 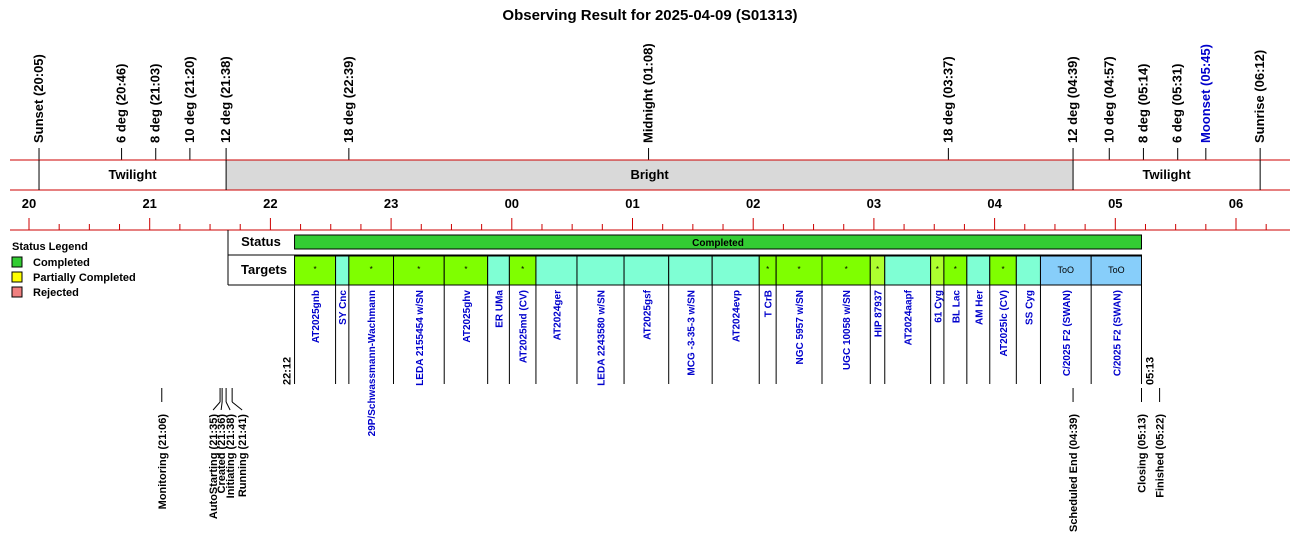 I want to click on event-label: Midnight (01:08), so click(x=648, y=93).